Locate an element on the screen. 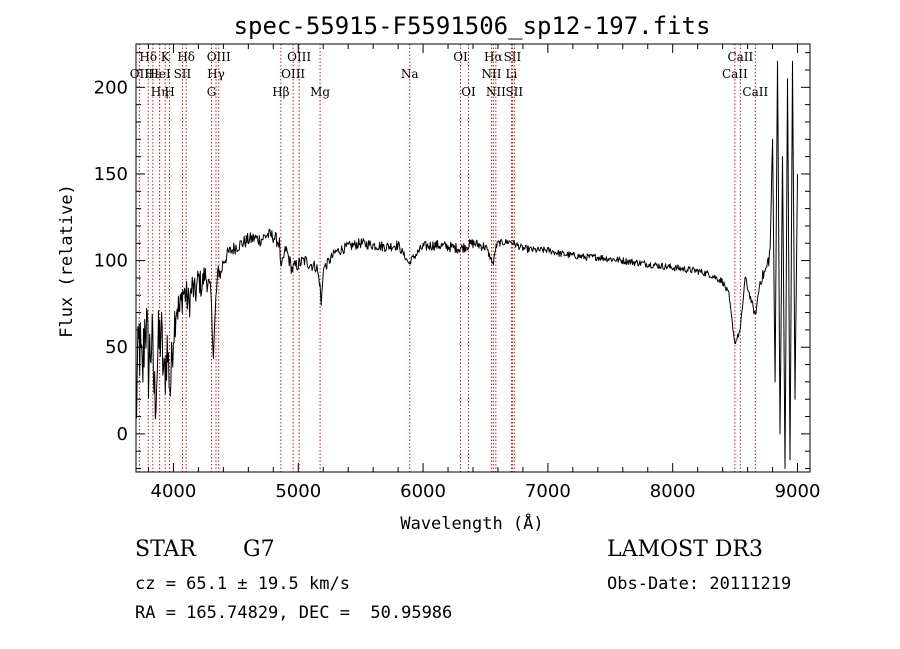 The width and height of the screenshot is (900, 649). line-marker-label: G is located at coordinates (212, 92).